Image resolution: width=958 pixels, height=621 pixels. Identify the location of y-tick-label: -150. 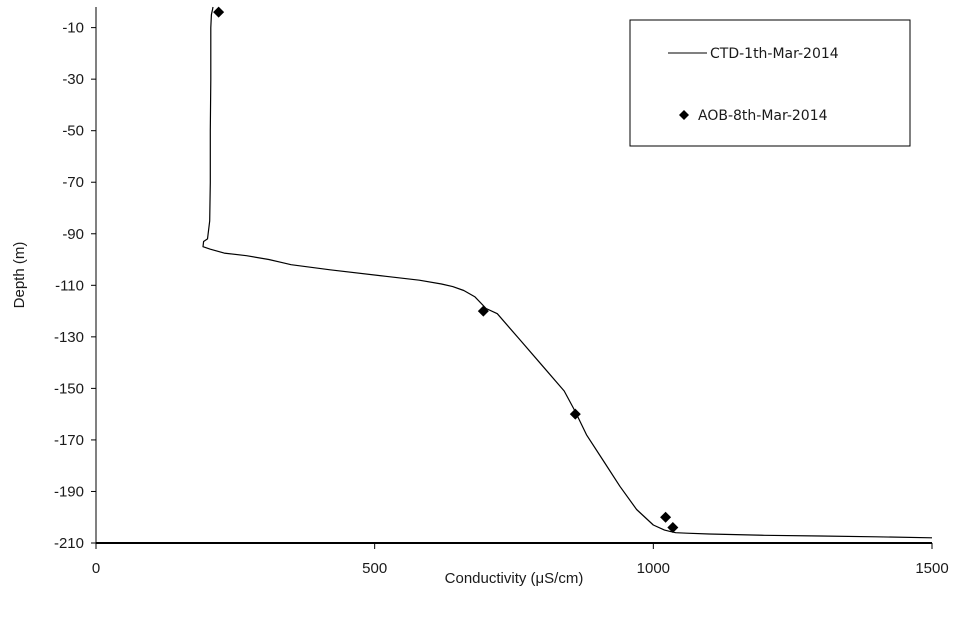
(69, 388).